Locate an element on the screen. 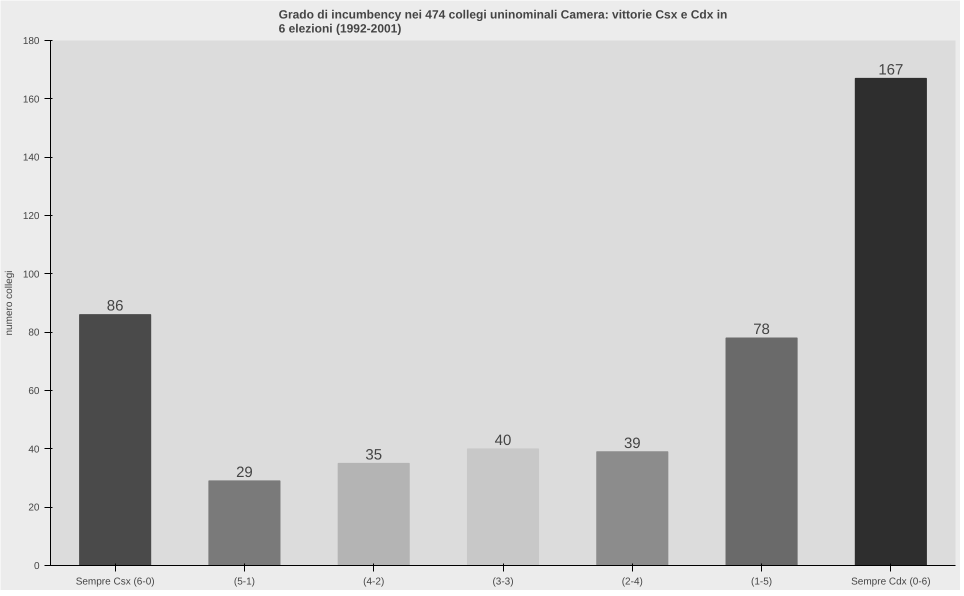 This screenshot has height=596, width=964. x-tick-label: (5-1) is located at coordinates (244, 582).